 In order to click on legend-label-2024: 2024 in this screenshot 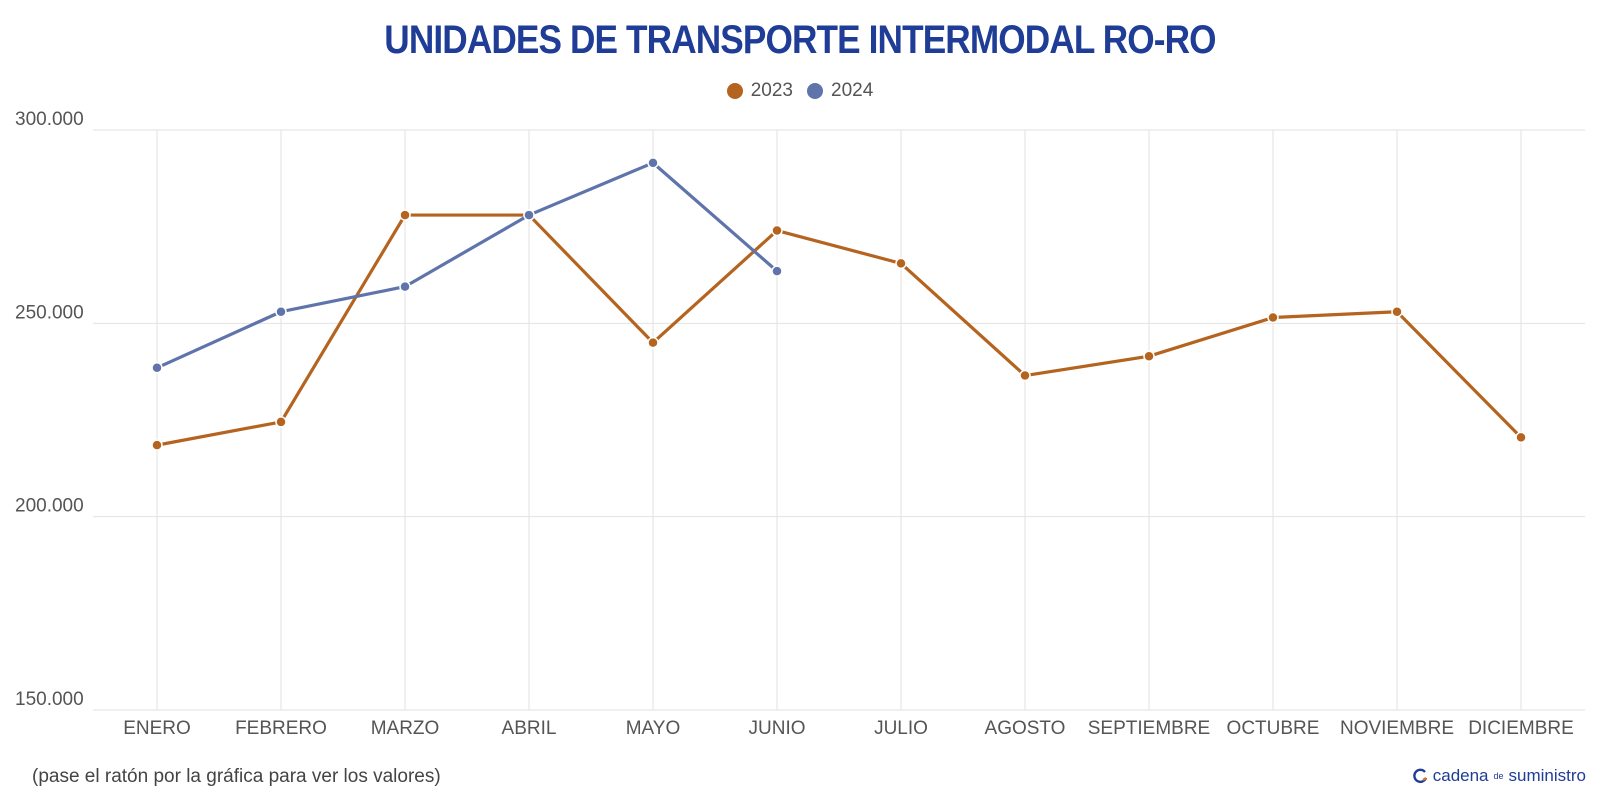, I will do `click(852, 90)`.